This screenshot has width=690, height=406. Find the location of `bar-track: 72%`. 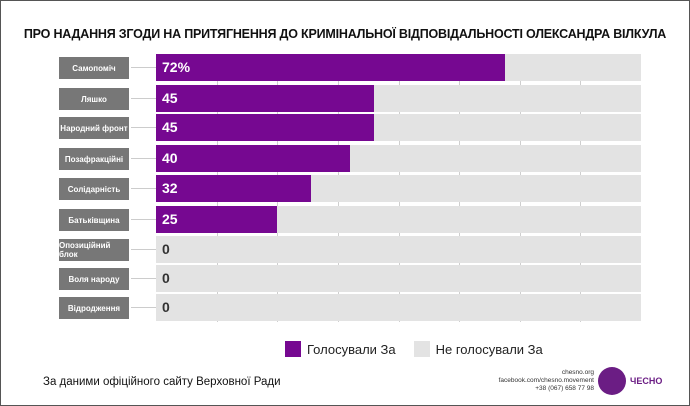

bar-track: 72% is located at coordinates (398, 67).